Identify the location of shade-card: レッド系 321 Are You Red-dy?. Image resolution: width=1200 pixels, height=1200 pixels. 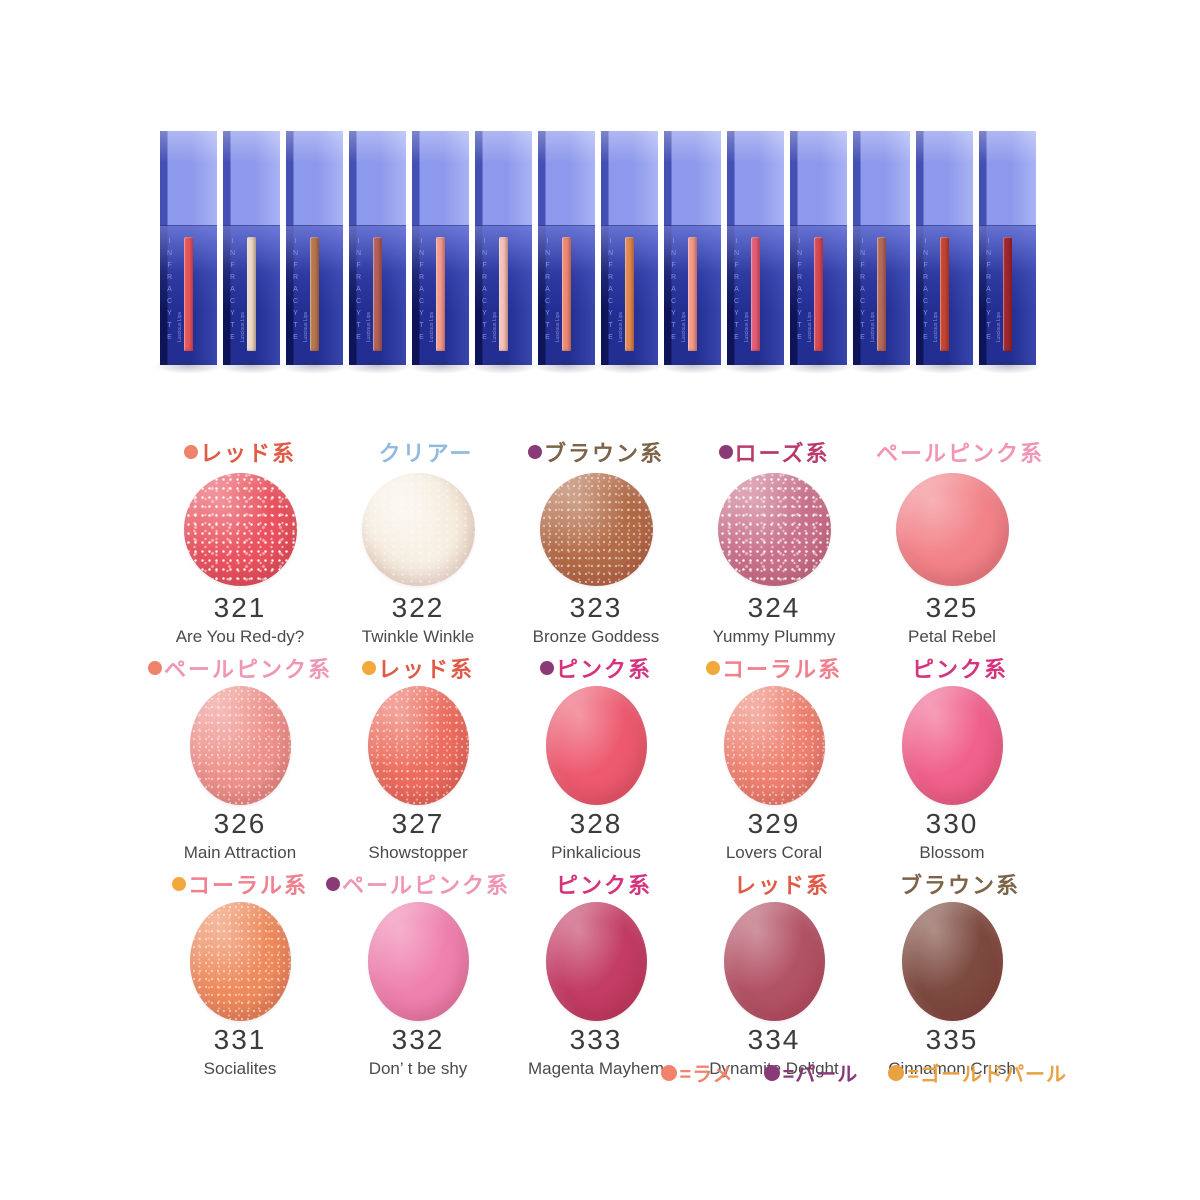
(240, 543).